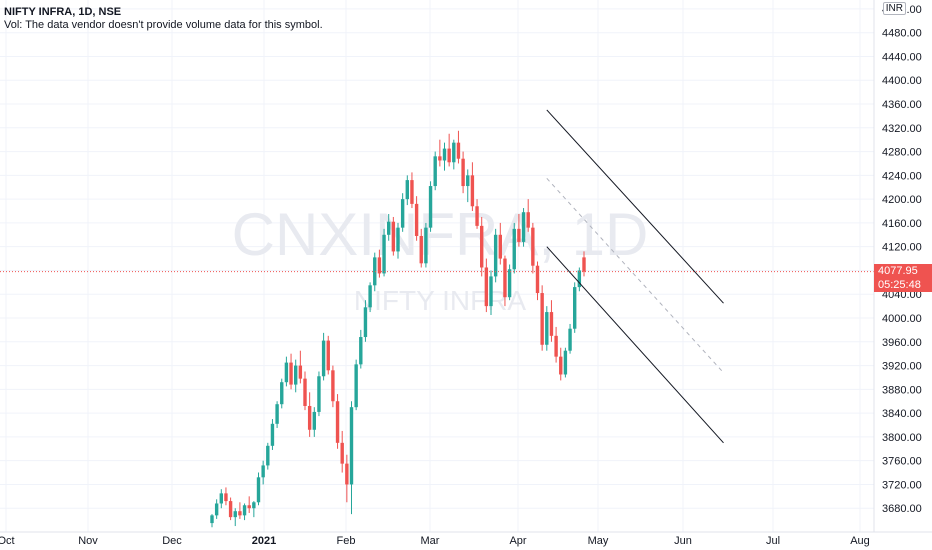  Describe the element at coordinates (902, 462) in the screenshot. I see `y-tick-label: 3760.00` at that location.